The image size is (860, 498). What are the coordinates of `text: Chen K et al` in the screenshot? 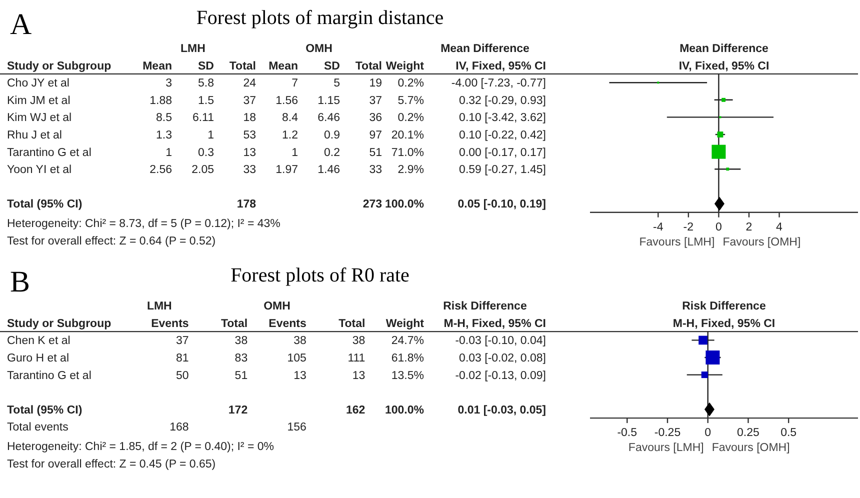 It's located at (38, 341).